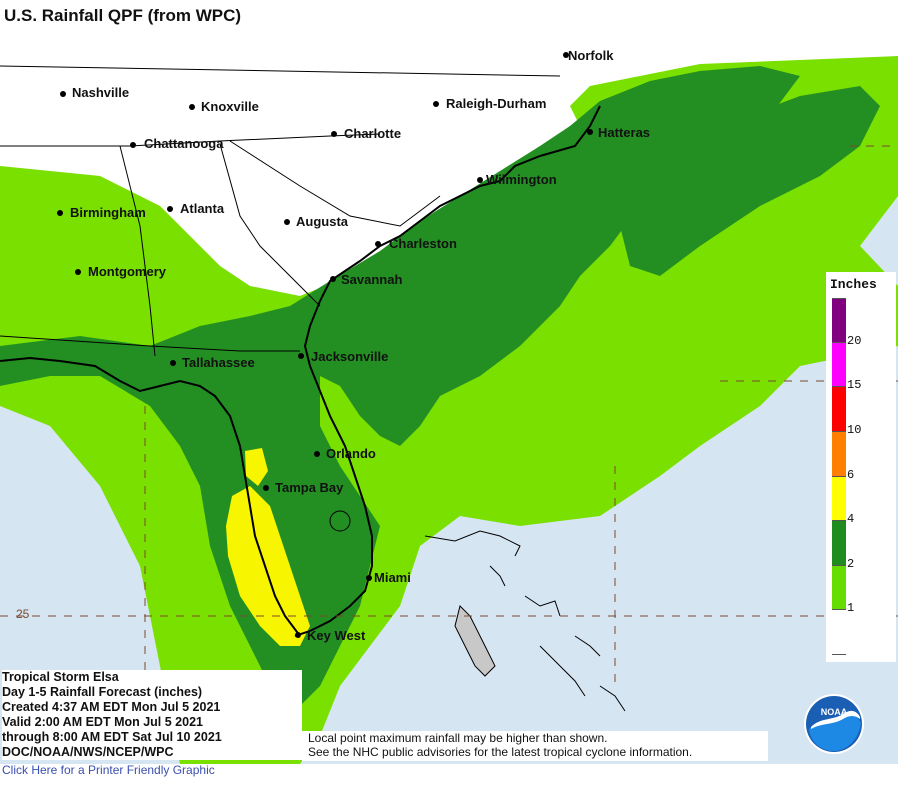 This screenshot has width=898, height=799. What do you see at coordinates (336, 635) in the screenshot?
I see `city-label: Key West` at bounding box center [336, 635].